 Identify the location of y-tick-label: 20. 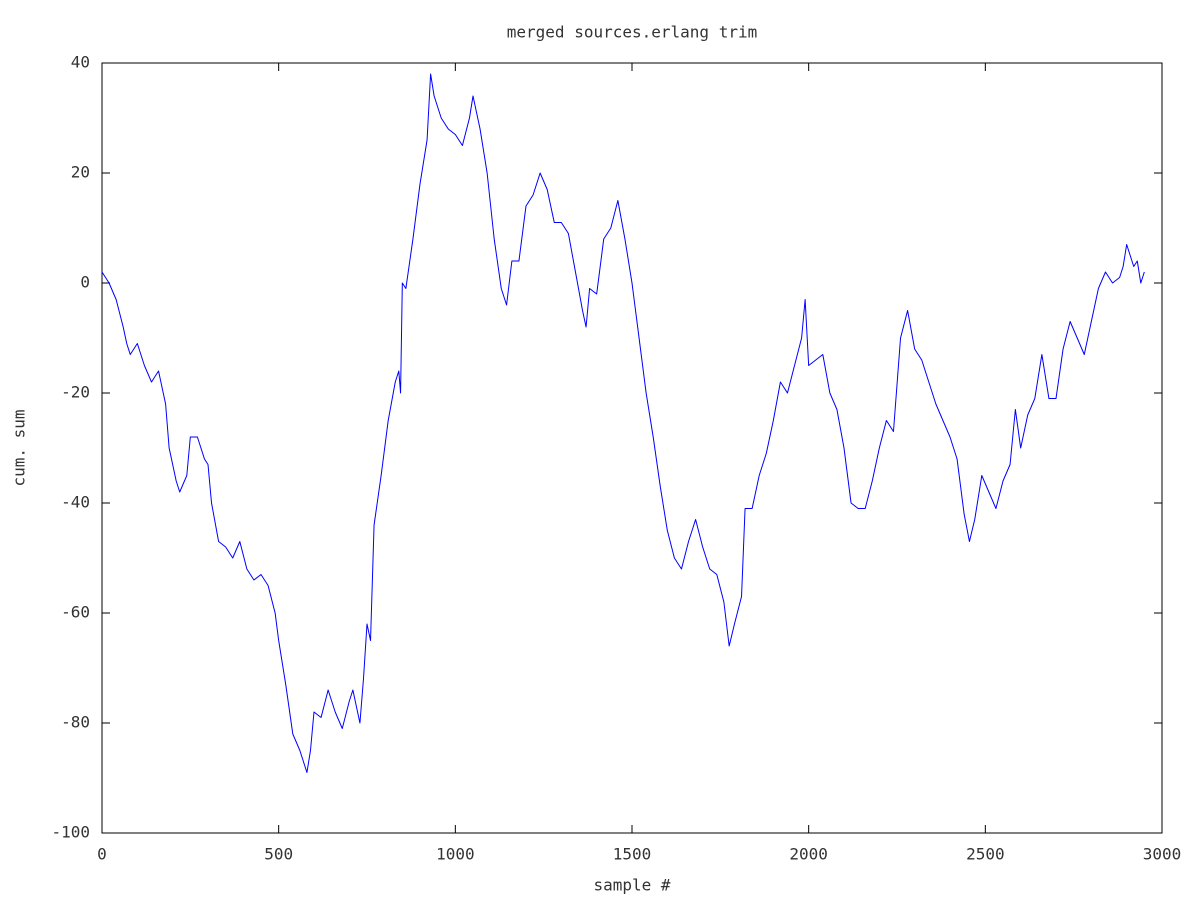
(80, 172).